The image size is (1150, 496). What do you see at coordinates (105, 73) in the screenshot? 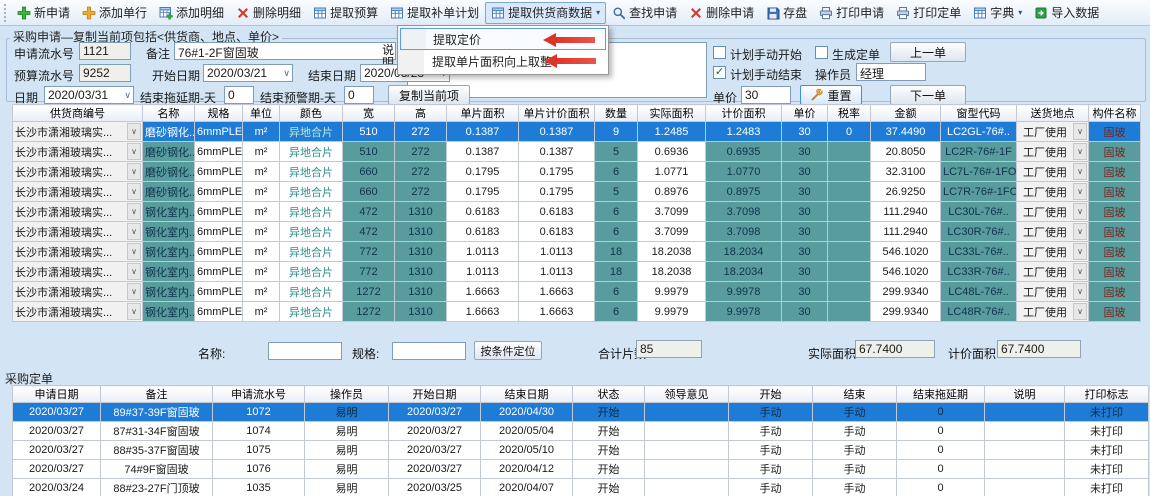
I see `budget-field: 9252` at bounding box center [105, 73].